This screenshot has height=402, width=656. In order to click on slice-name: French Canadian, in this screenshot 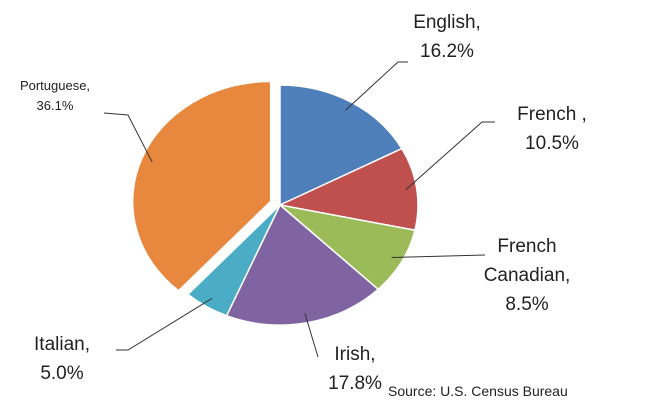, I will do `click(527, 261)`.